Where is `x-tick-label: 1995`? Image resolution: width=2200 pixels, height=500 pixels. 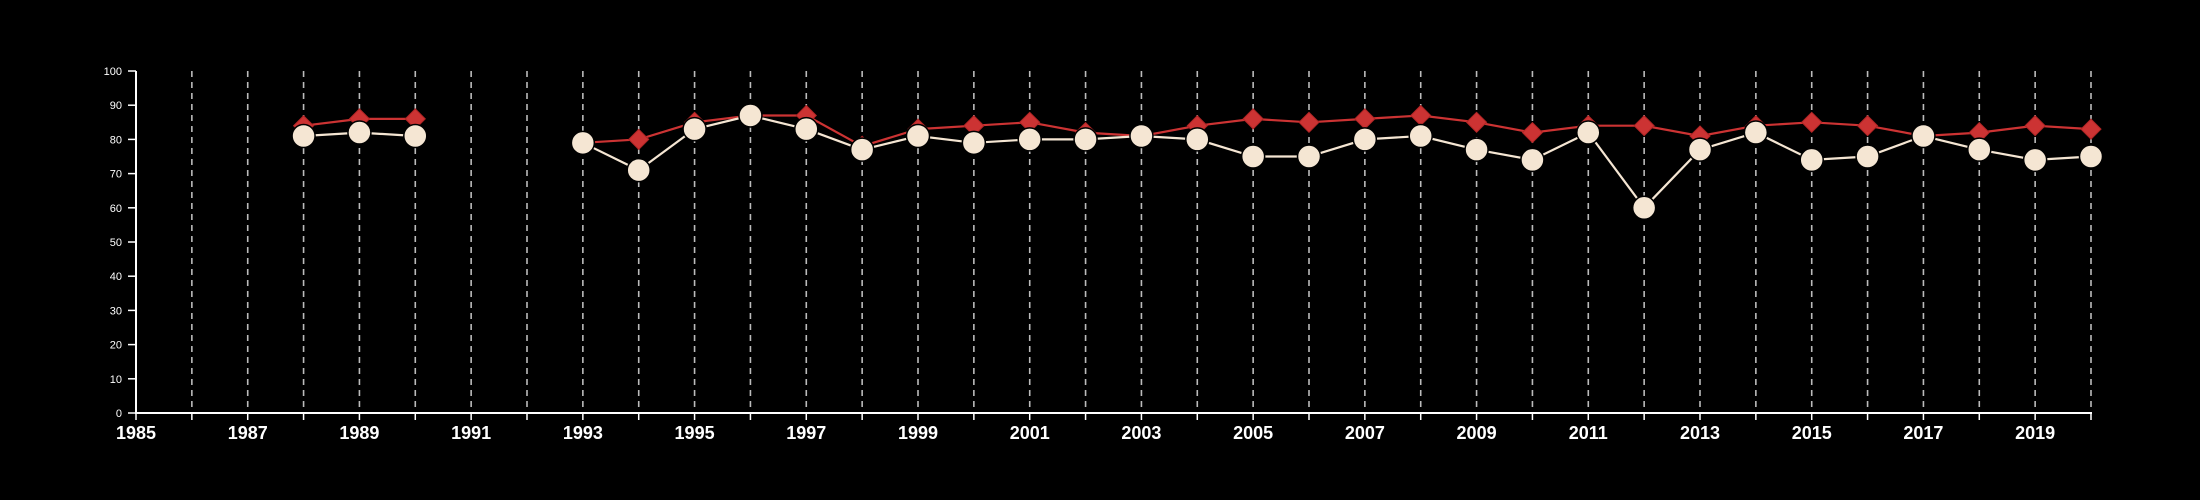 x-tick-label: 1995 is located at coordinates (695, 433).